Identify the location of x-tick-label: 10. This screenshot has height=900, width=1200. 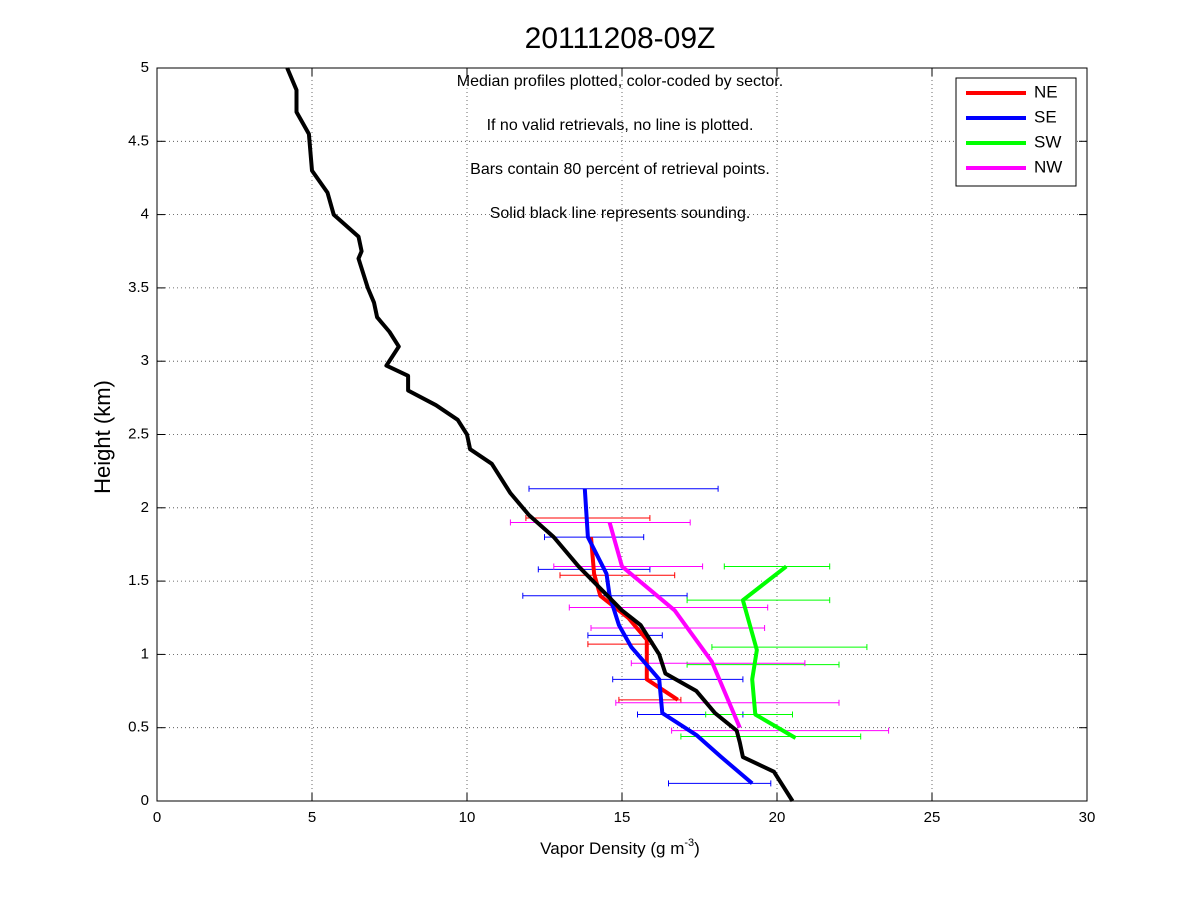
(467, 817).